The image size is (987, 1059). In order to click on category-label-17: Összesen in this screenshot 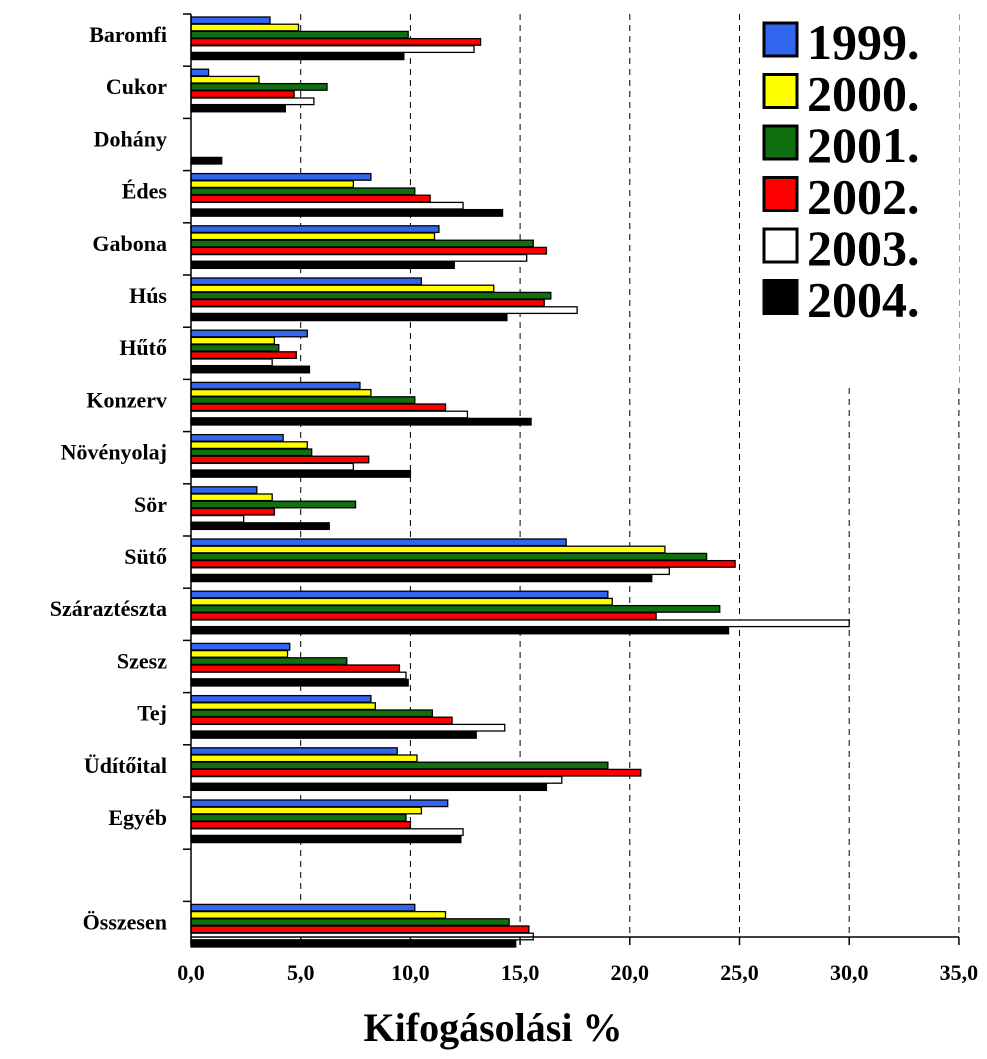, I will do `click(125, 921)`.